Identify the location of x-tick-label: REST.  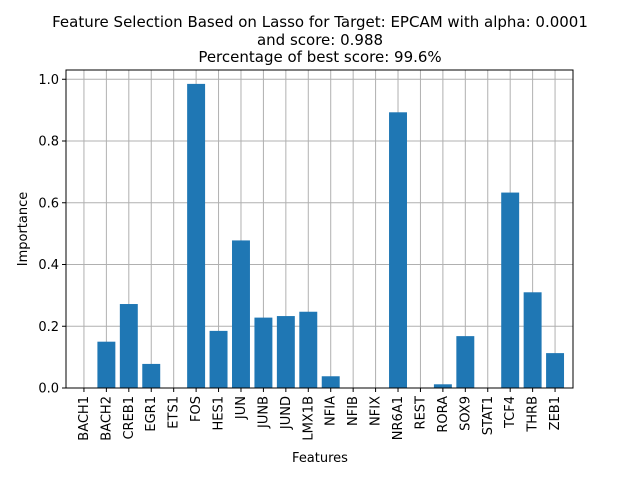
(420, 412).